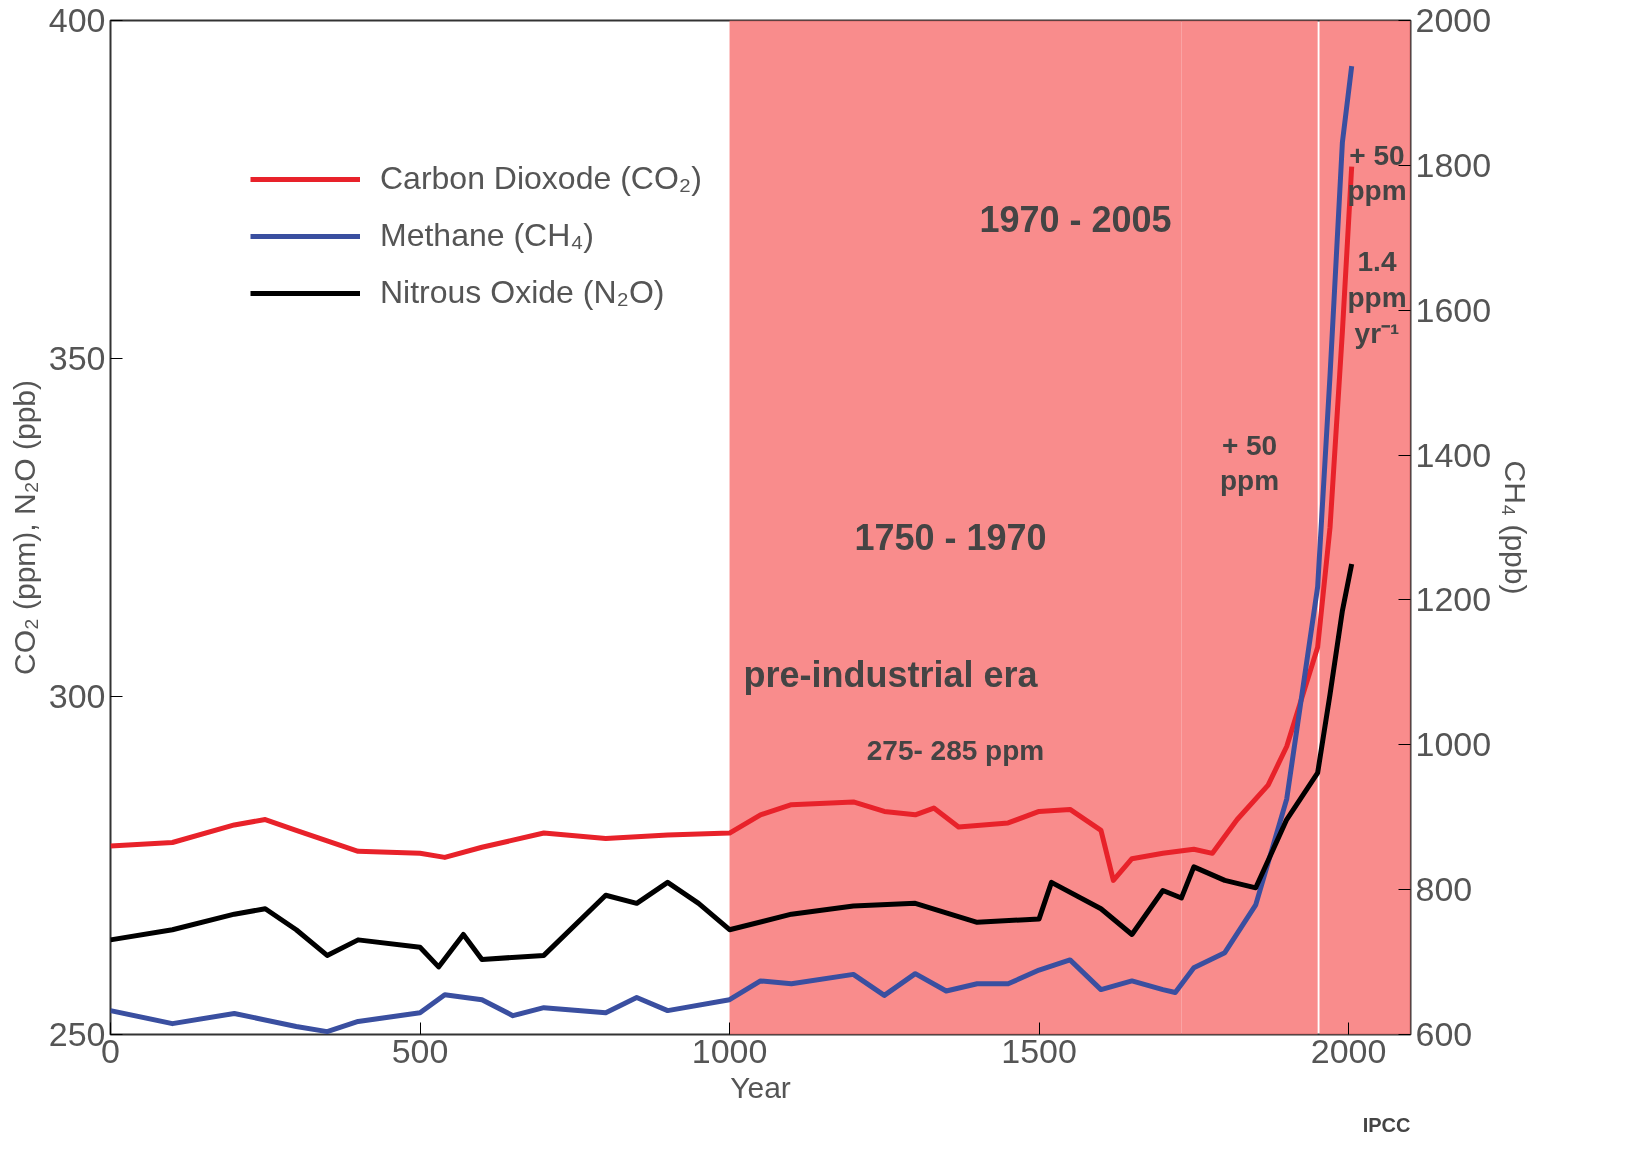 This screenshot has height=1166, width=1642. I want to click on legend-label: Methane (CH₄), so click(487, 235).